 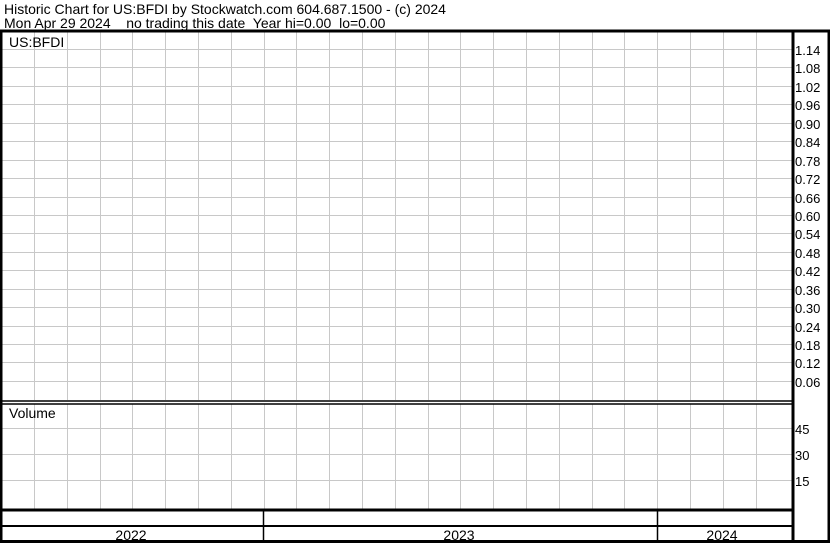 I want to click on price-tick-label: 0.18, so click(x=808, y=345).